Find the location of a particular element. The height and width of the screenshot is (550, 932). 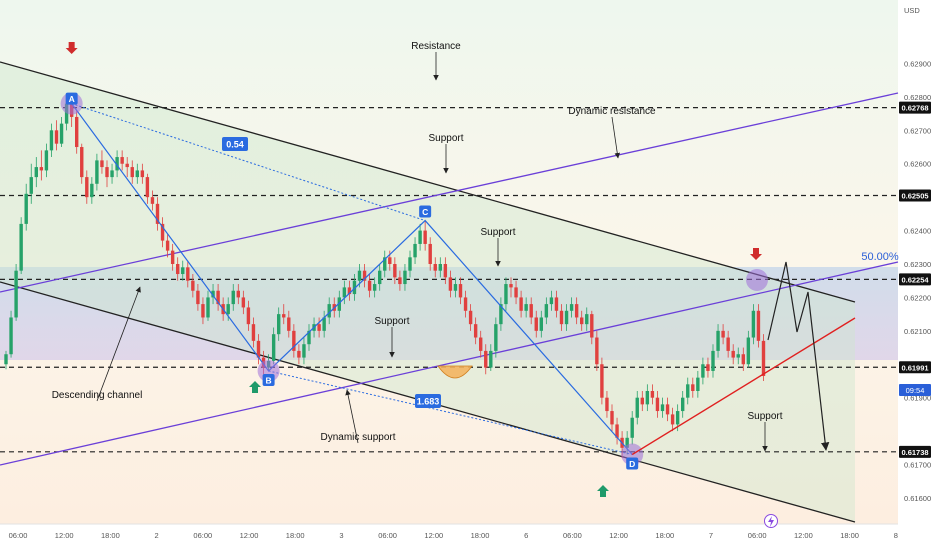

ab-ratio-badge-text: 0.54 is located at coordinates (235, 145).